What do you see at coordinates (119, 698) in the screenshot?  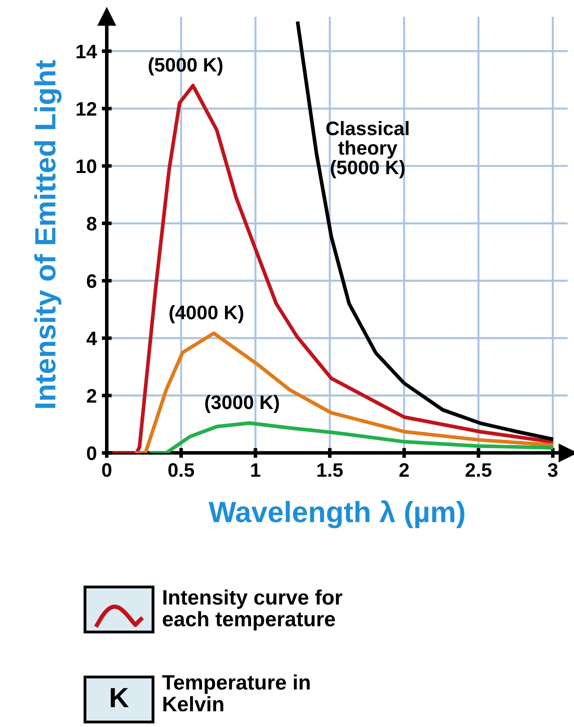 I see `text: K` at bounding box center [119, 698].